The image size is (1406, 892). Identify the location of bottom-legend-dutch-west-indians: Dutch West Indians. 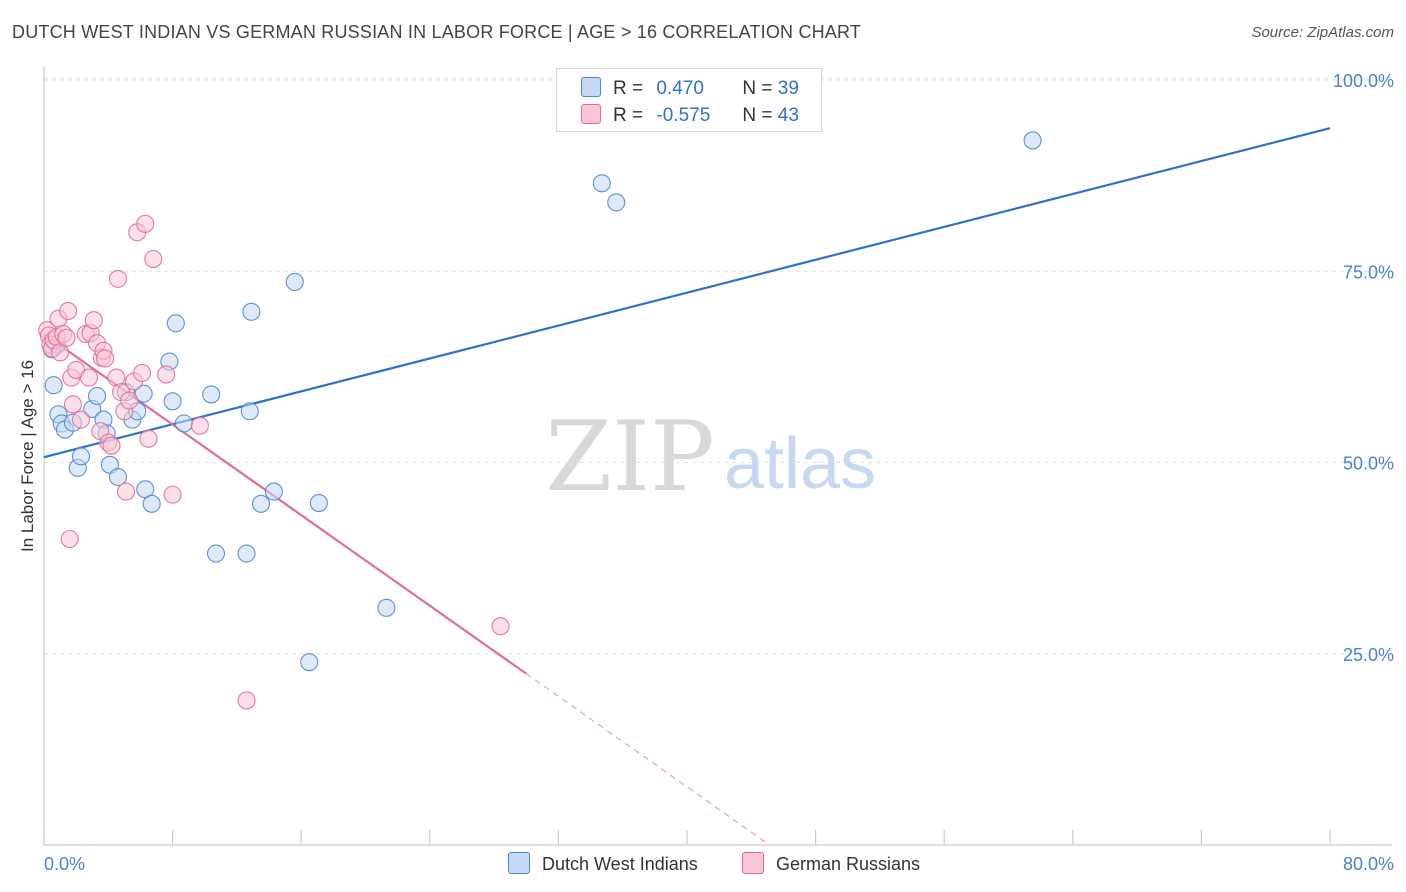
(603, 863).